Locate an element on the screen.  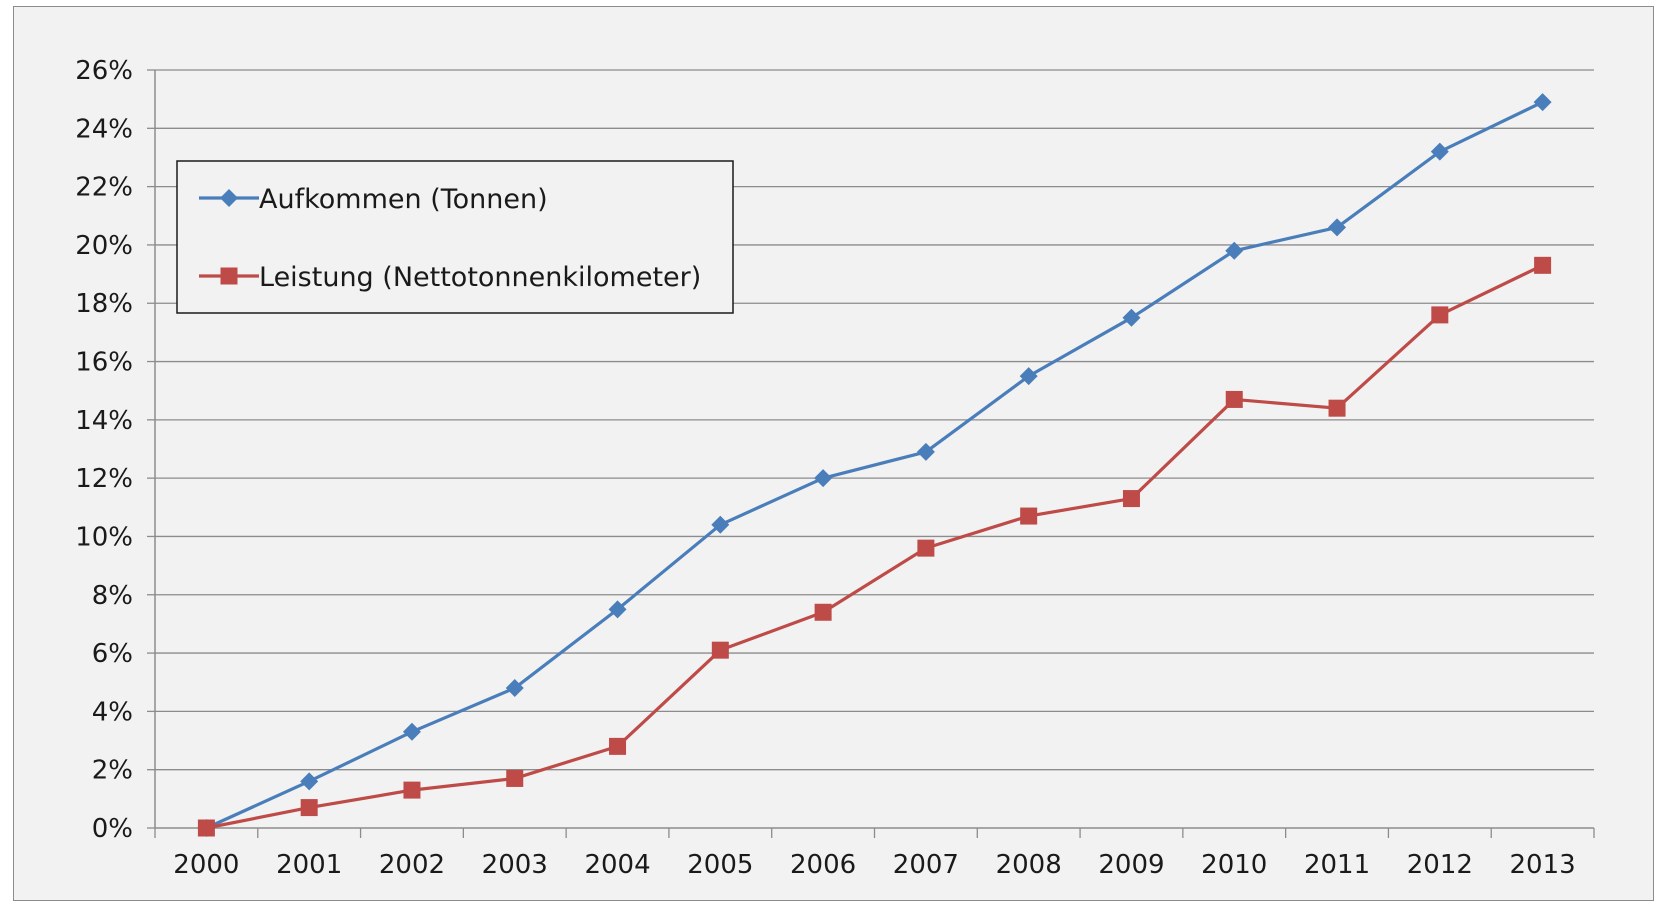
y-tick-label: 8% is located at coordinates (112, 596).